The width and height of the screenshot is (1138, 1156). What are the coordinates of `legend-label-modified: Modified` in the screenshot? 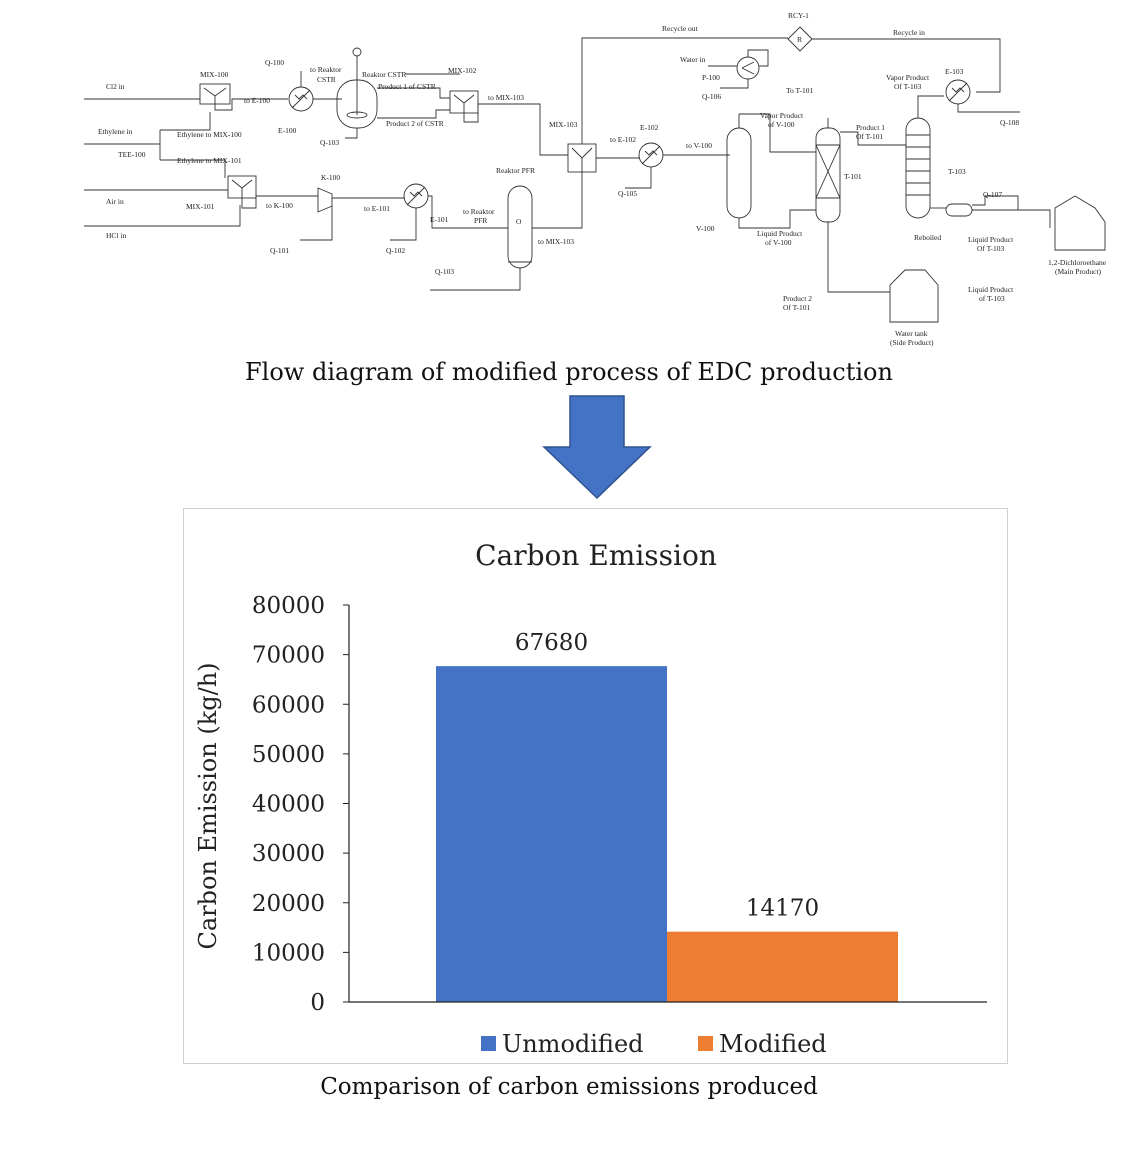 It's located at (773, 1044).